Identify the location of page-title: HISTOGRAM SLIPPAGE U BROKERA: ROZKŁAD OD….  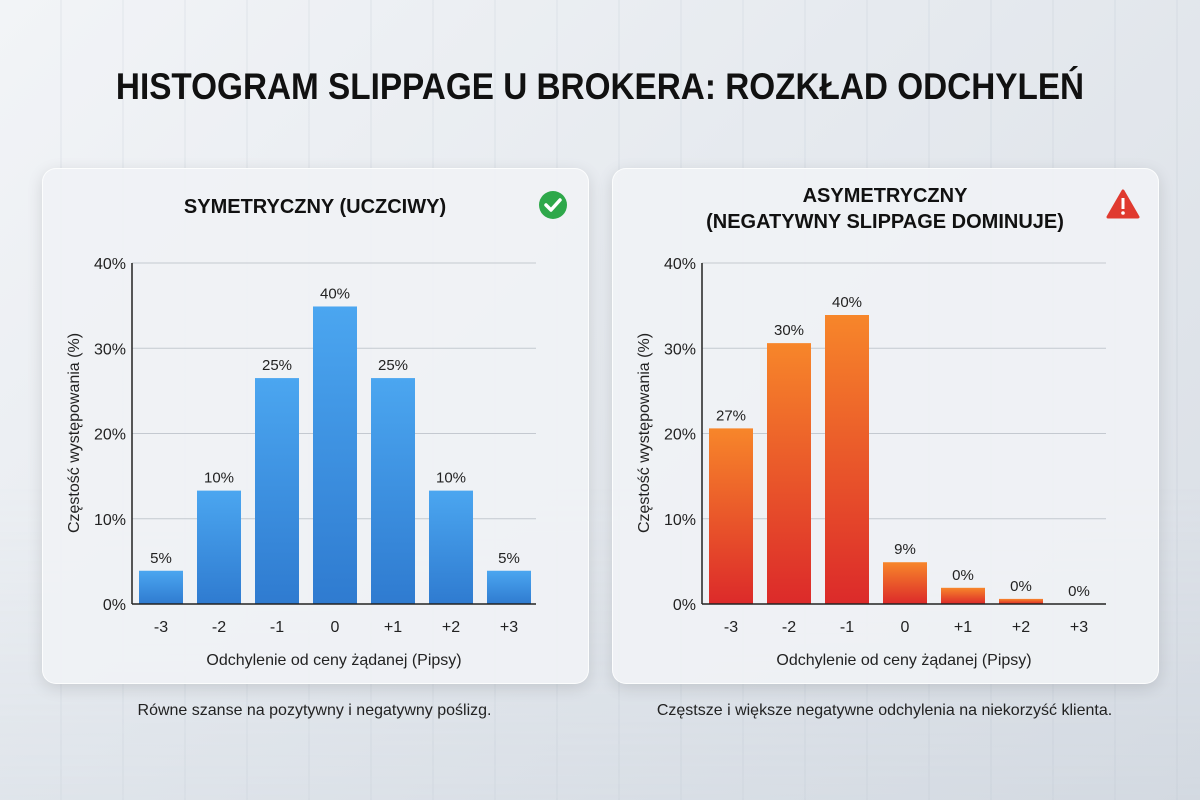
(600, 86).